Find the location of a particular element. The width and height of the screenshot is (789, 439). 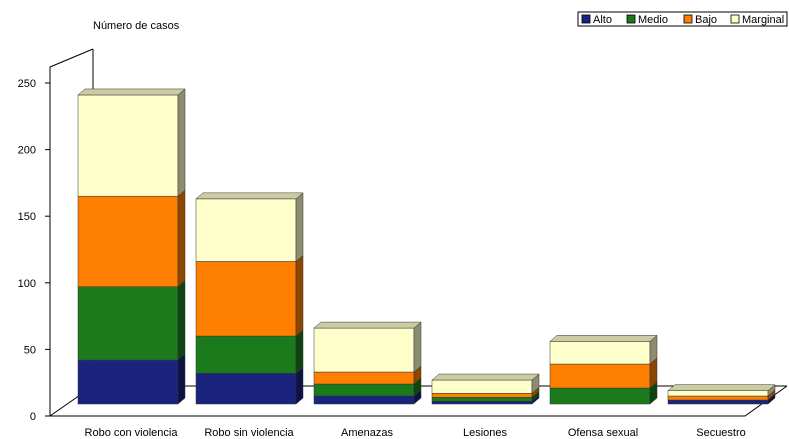

legend-label-medio: Medio is located at coordinates (653, 20).